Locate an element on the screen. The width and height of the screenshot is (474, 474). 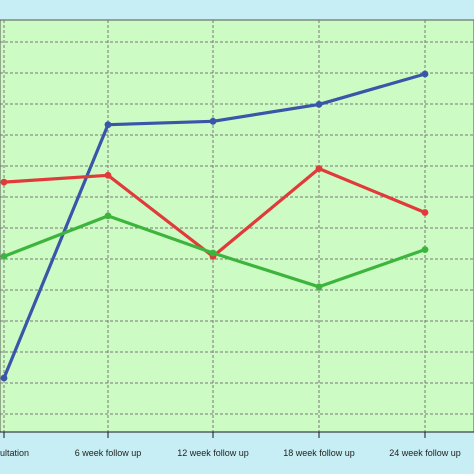
x-tick-label: 6 week follow up is located at coordinates (108, 453).